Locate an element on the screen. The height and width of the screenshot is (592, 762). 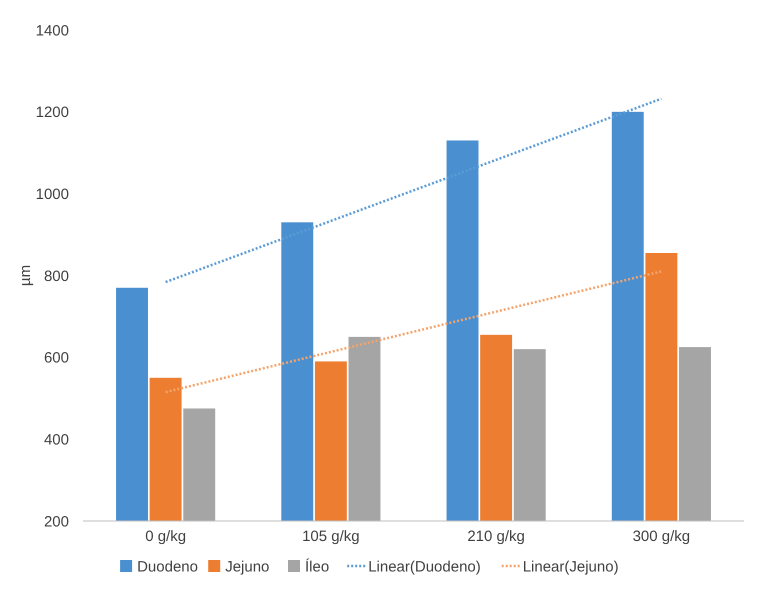
y-tick-label: 1000 is located at coordinates (52, 194).